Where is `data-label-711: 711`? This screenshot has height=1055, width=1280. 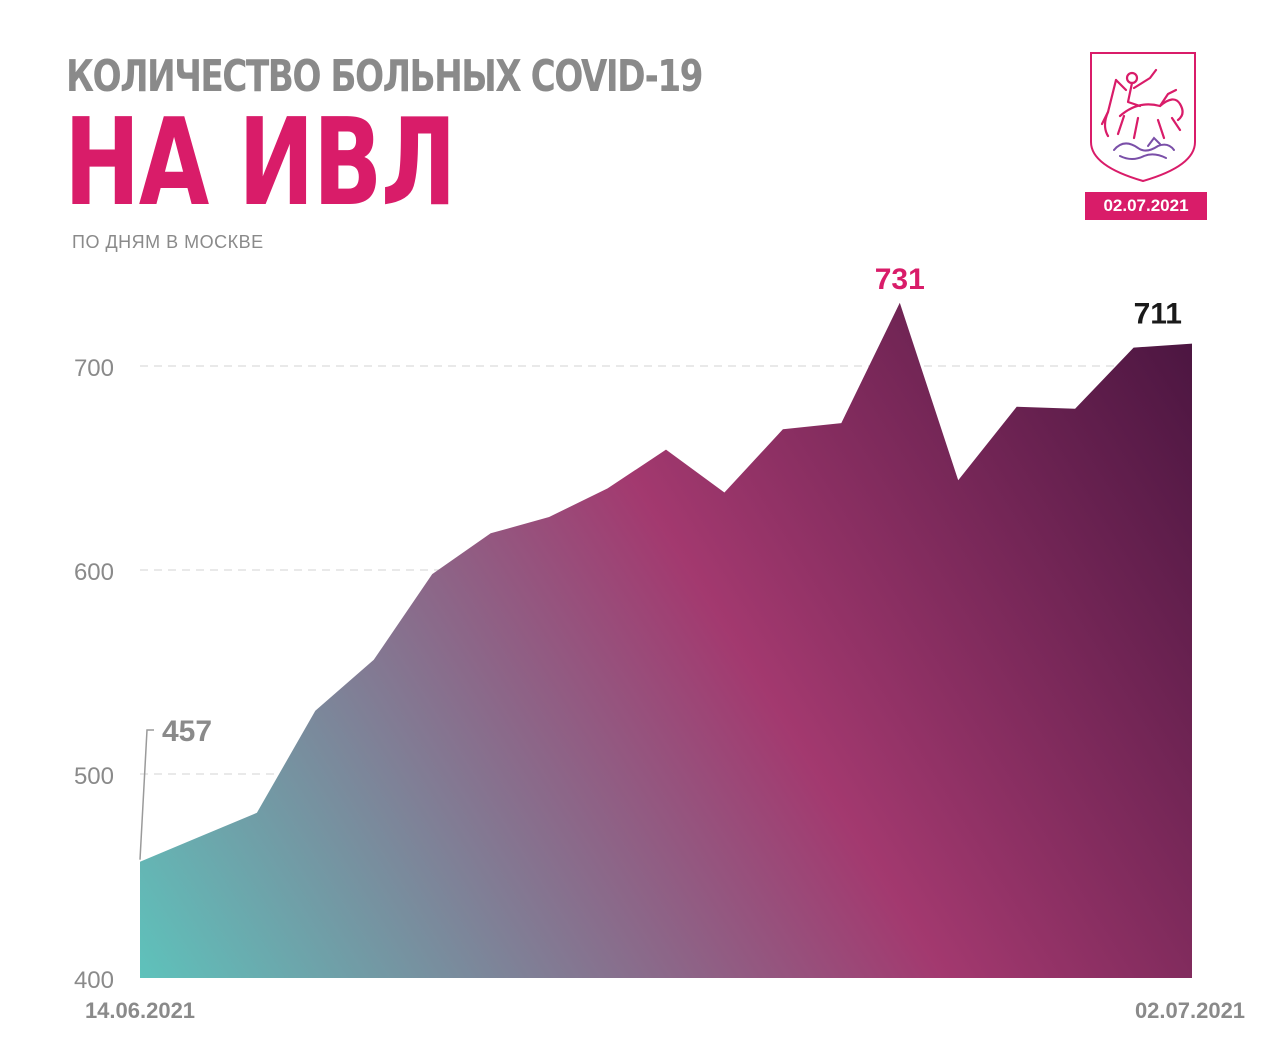 data-label-711: 711 is located at coordinates (1158, 314).